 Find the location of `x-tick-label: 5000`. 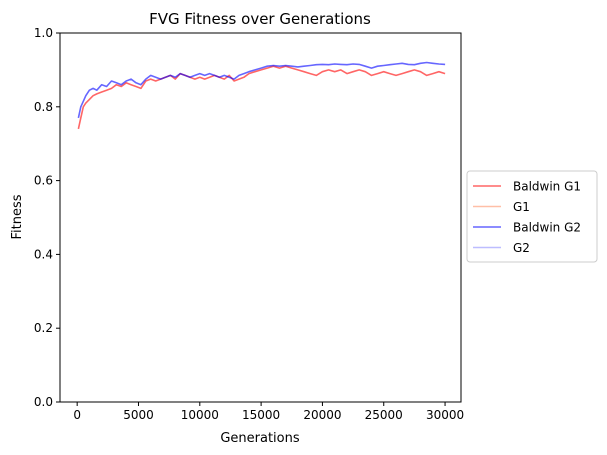

x-tick-label: 5000 is located at coordinates (138, 415).